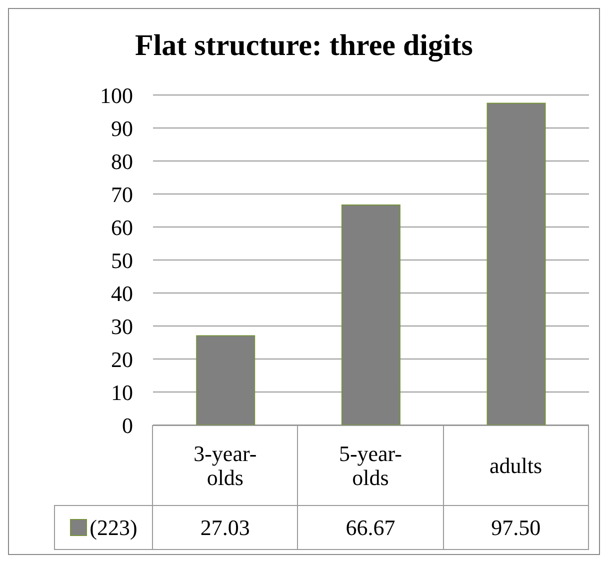 The image size is (606, 563). What do you see at coordinates (114, 527) in the screenshot?
I see `legend-label: (223)` at bounding box center [114, 527].